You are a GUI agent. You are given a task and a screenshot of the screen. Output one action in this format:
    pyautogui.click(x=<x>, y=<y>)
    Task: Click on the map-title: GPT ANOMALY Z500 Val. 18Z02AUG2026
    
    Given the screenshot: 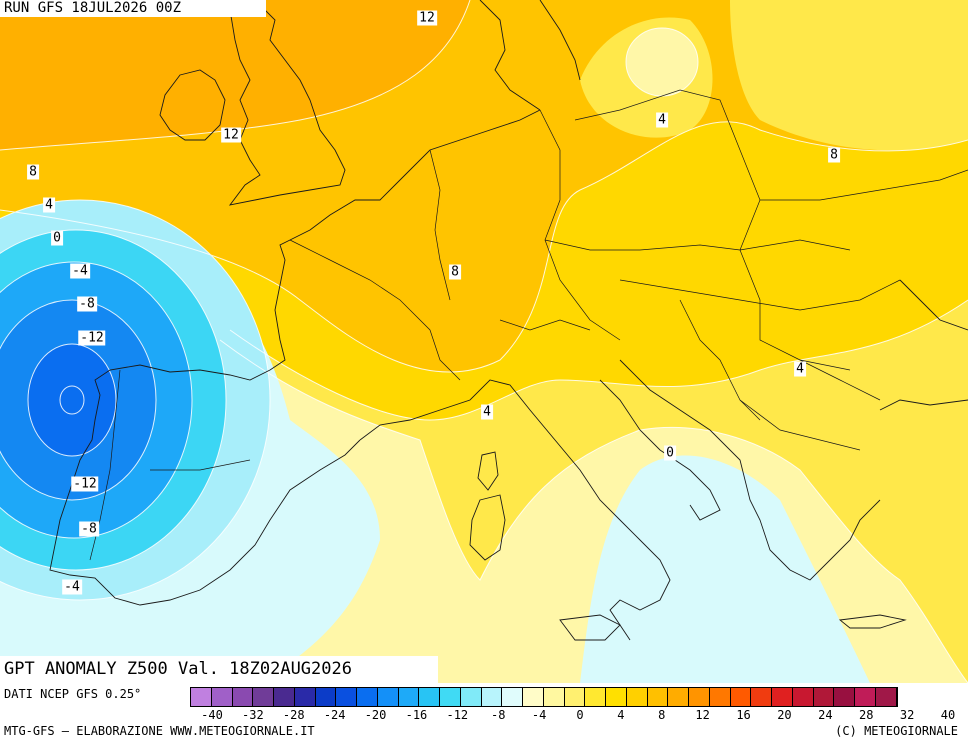 What is the action you would take?
    pyautogui.click(x=219, y=669)
    